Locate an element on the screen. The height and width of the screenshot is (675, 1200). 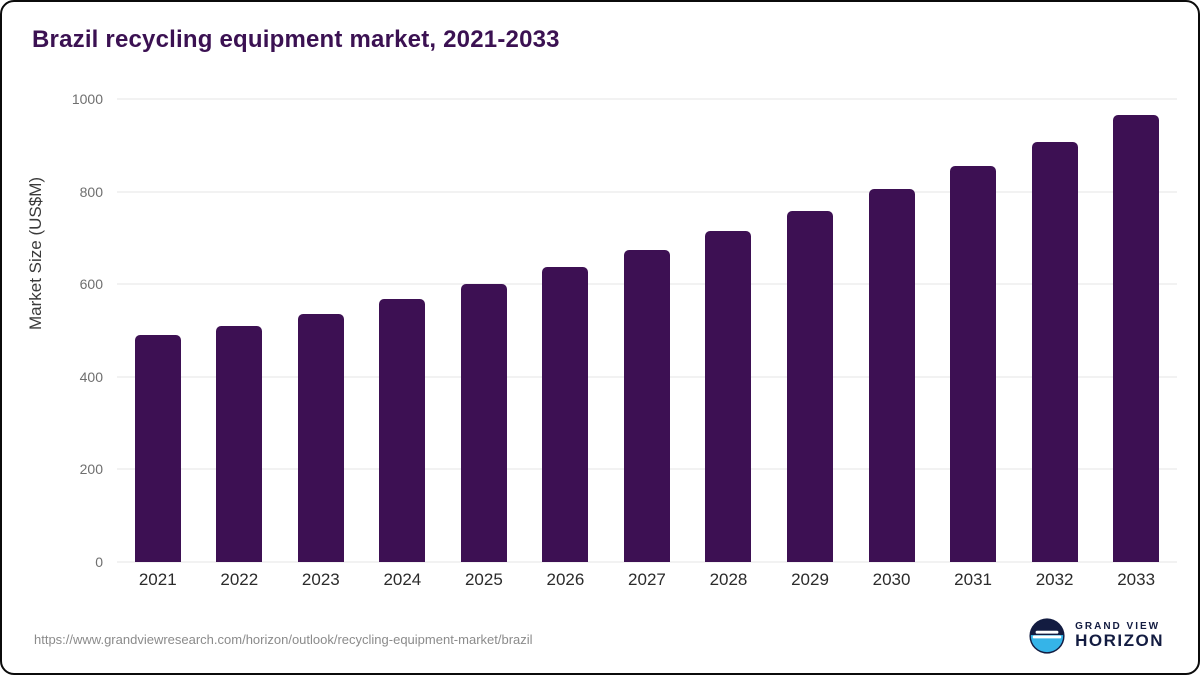
bar-2030 is located at coordinates (891, 375).